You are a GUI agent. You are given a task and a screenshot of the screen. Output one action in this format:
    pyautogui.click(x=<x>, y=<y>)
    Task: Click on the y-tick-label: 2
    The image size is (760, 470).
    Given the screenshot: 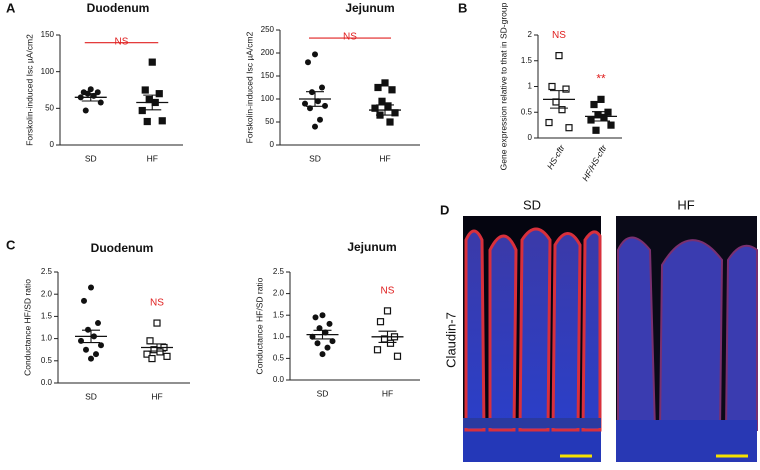 What is the action you would take?
    pyautogui.click(x=530, y=34)
    